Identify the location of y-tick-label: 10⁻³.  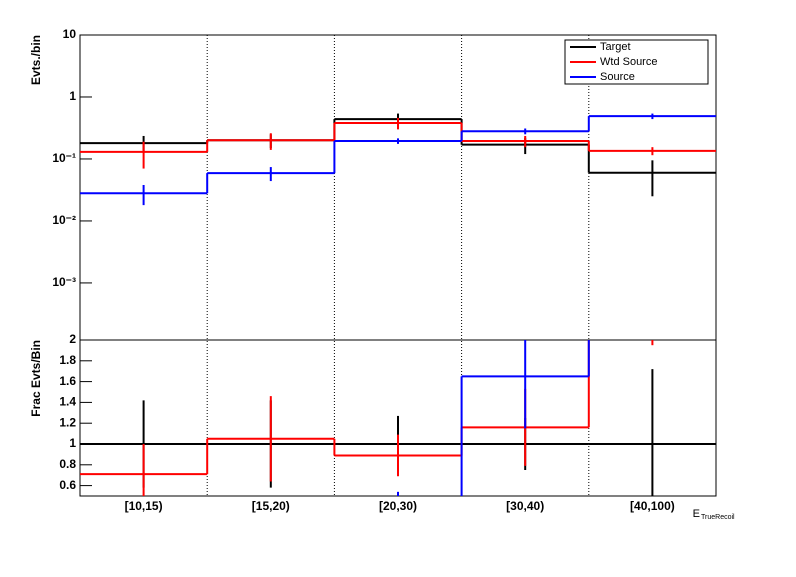
(64, 282).